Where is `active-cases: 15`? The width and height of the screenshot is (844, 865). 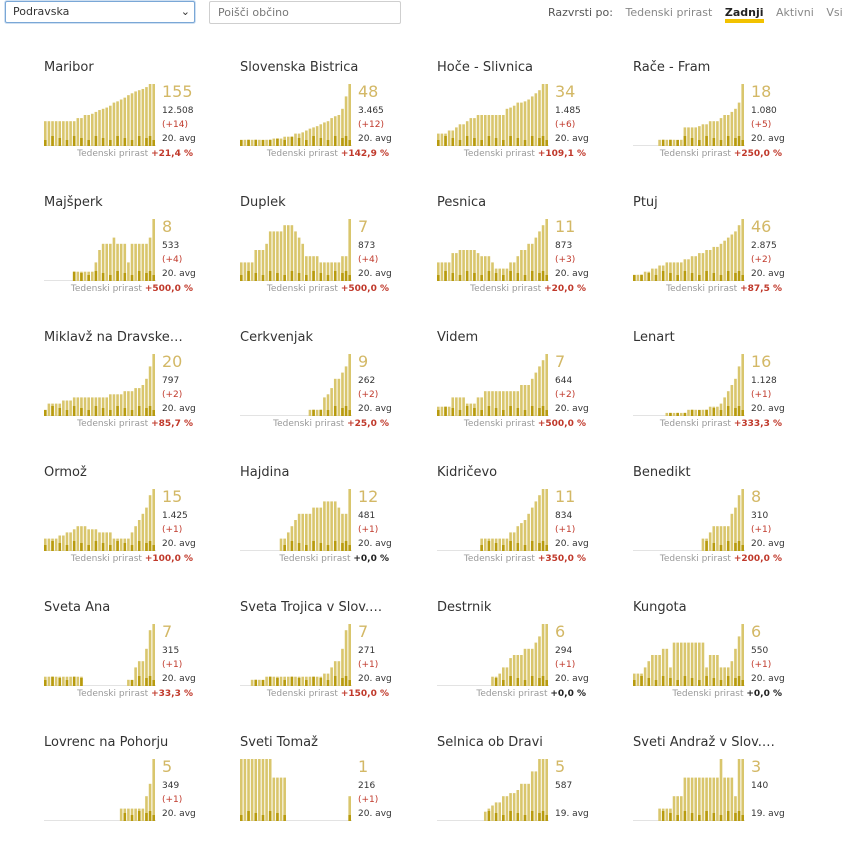 active-cases: 15 is located at coordinates (172, 496).